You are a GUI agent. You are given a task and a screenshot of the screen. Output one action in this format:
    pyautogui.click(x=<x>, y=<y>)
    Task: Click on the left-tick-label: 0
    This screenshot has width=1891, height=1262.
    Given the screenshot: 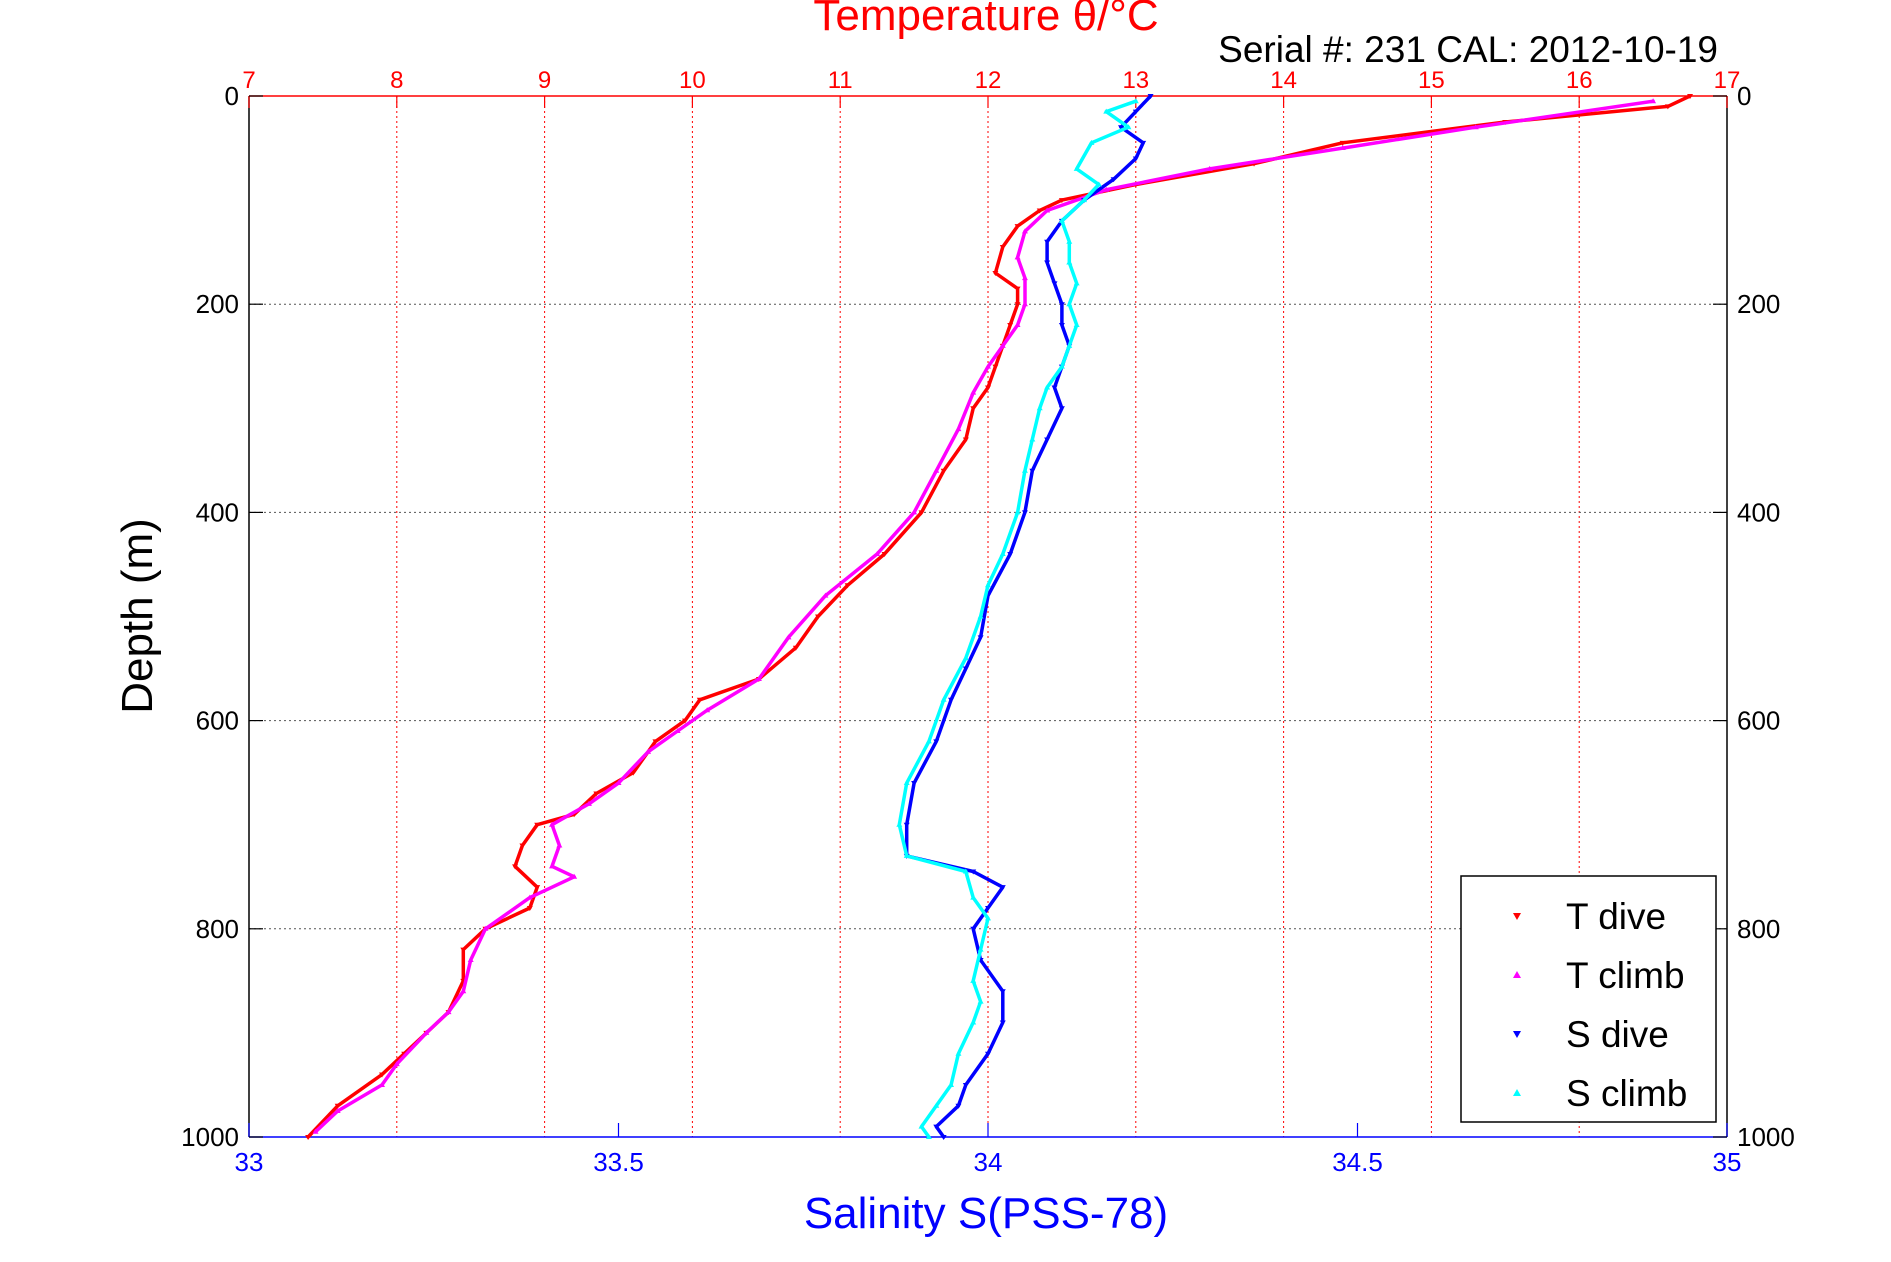 What is the action you would take?
    pyautogui.click(x=232, y=96)
    